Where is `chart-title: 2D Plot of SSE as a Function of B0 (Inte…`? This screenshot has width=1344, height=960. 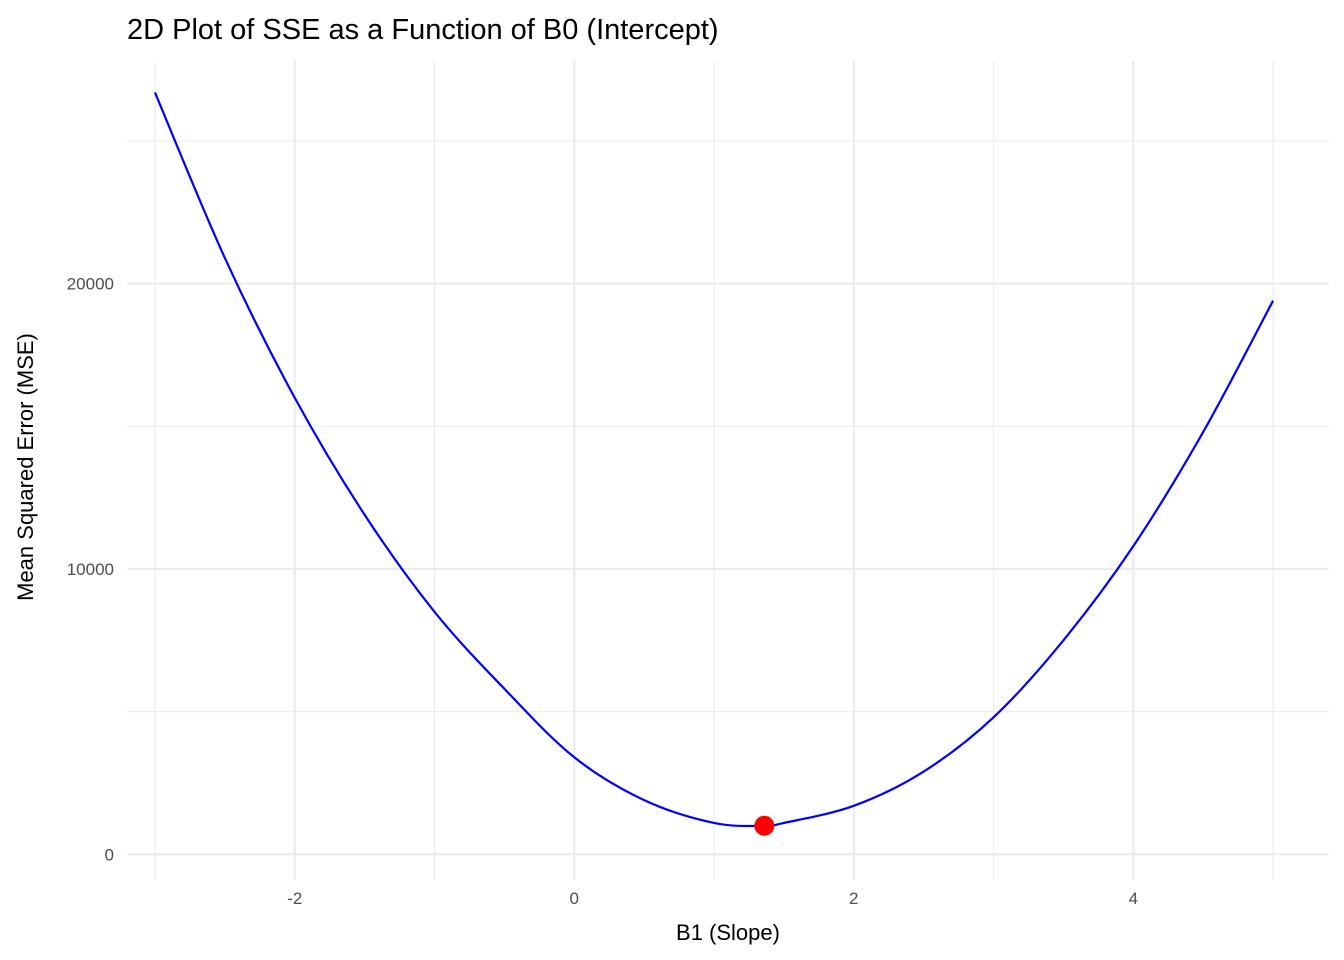 chart-title: 2D Plot of SSE as a Function of B0 (Inte… is located at coordinates (423, 30).